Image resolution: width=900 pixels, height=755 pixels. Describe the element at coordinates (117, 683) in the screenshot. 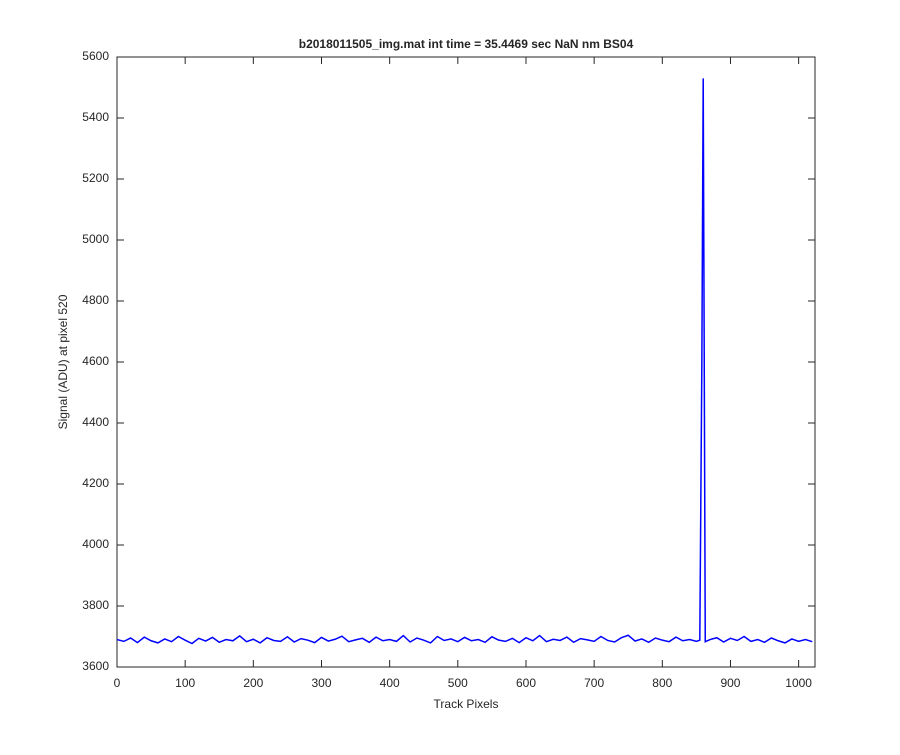

I see `x-tick-label: 0` at that location.